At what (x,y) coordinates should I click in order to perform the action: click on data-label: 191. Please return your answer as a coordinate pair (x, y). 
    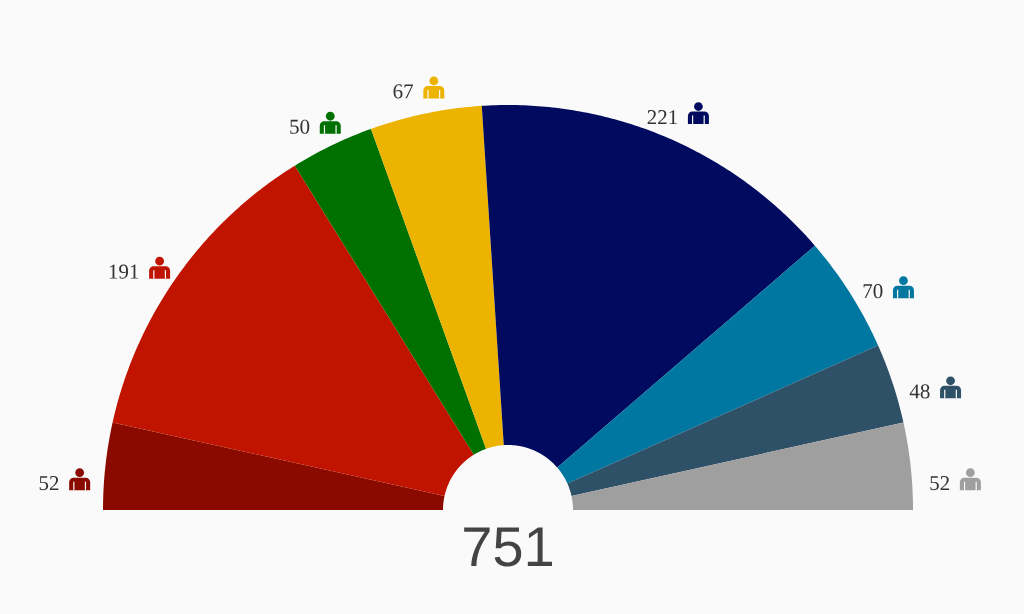
    Looking at the image, I should click on (124, 271).